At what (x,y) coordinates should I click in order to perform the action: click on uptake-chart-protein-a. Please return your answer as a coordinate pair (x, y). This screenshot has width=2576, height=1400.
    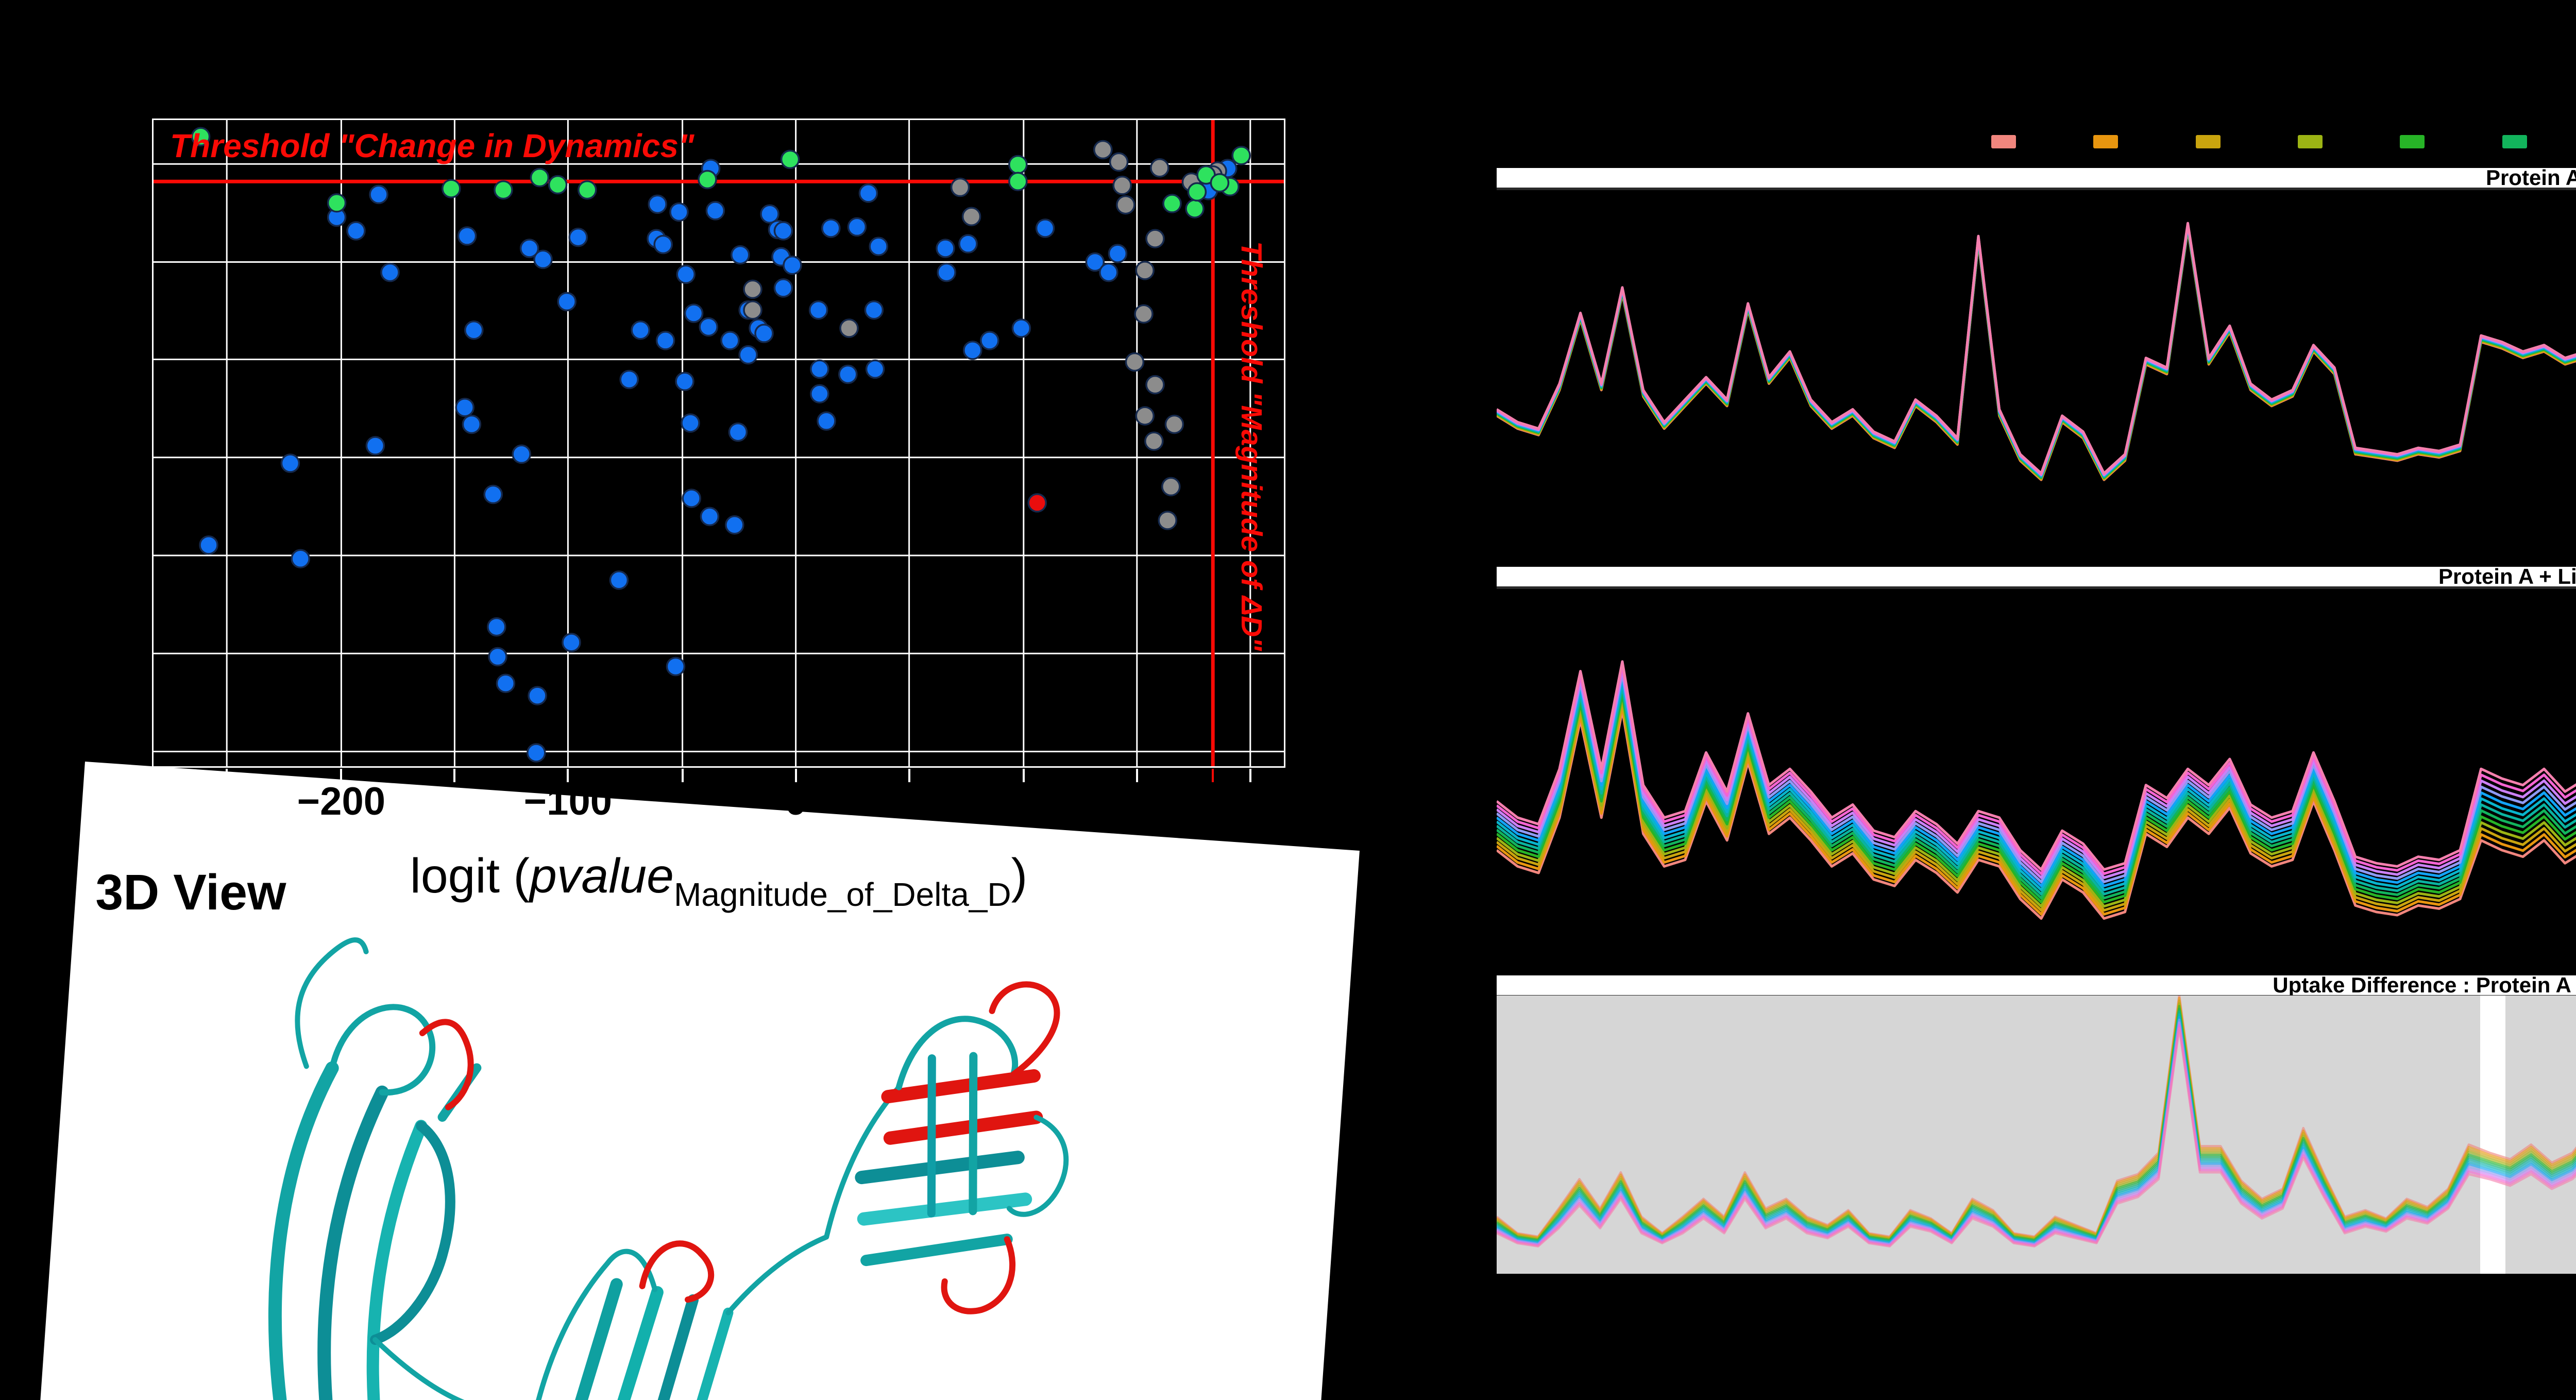
    Looking at the image, I should click on (2036, 378).